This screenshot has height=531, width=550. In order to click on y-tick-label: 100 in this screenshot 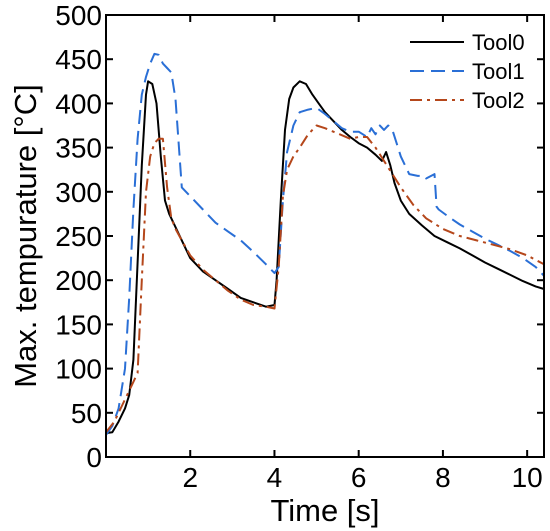, I will do `click(78, 369)`.